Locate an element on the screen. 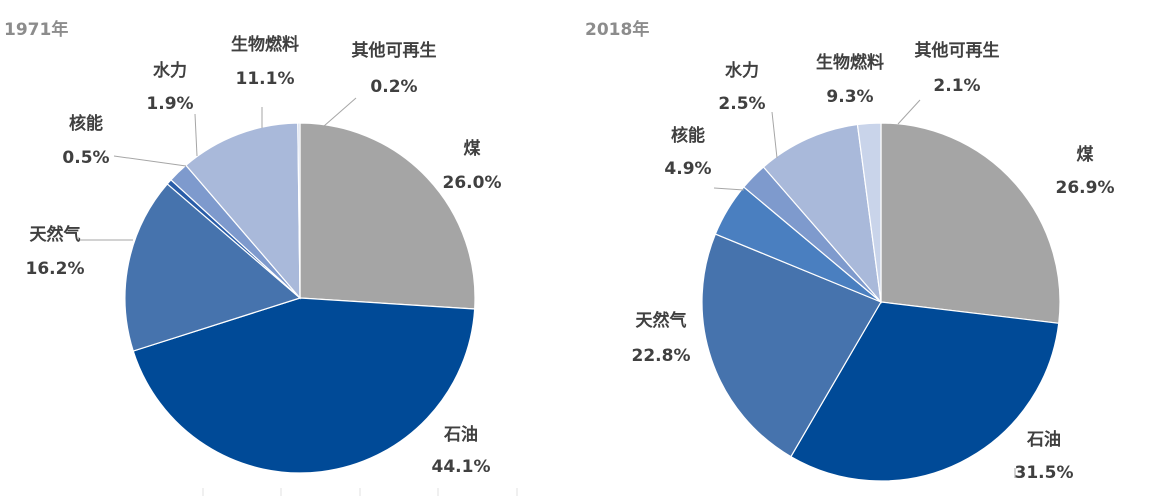 This screenshot has height=496, width=1161. leader-lines-1971 is located at coordinates (218, 169).